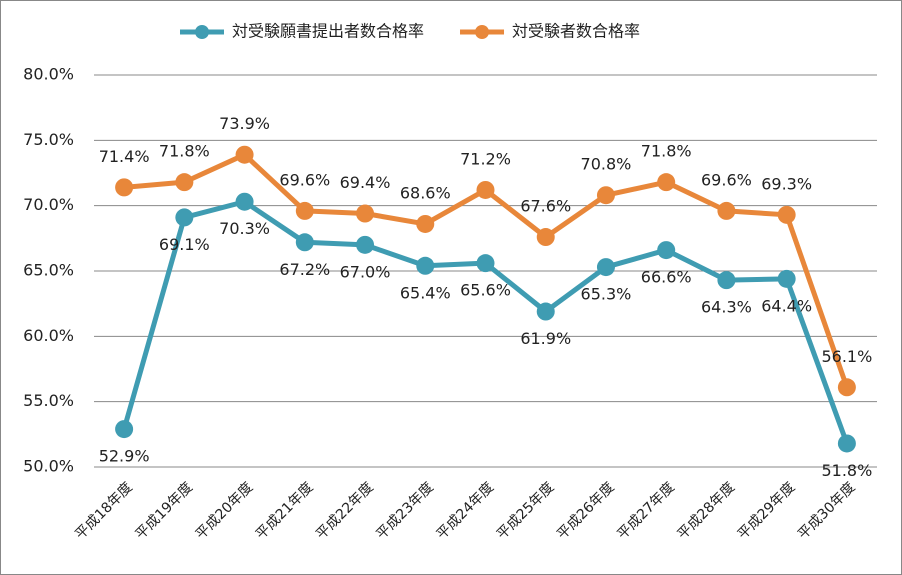  What do you see at coordinates (48, 400) in the screenshot?
I see `y-tick-label: 55.0%` at bounding box center [48, 400].